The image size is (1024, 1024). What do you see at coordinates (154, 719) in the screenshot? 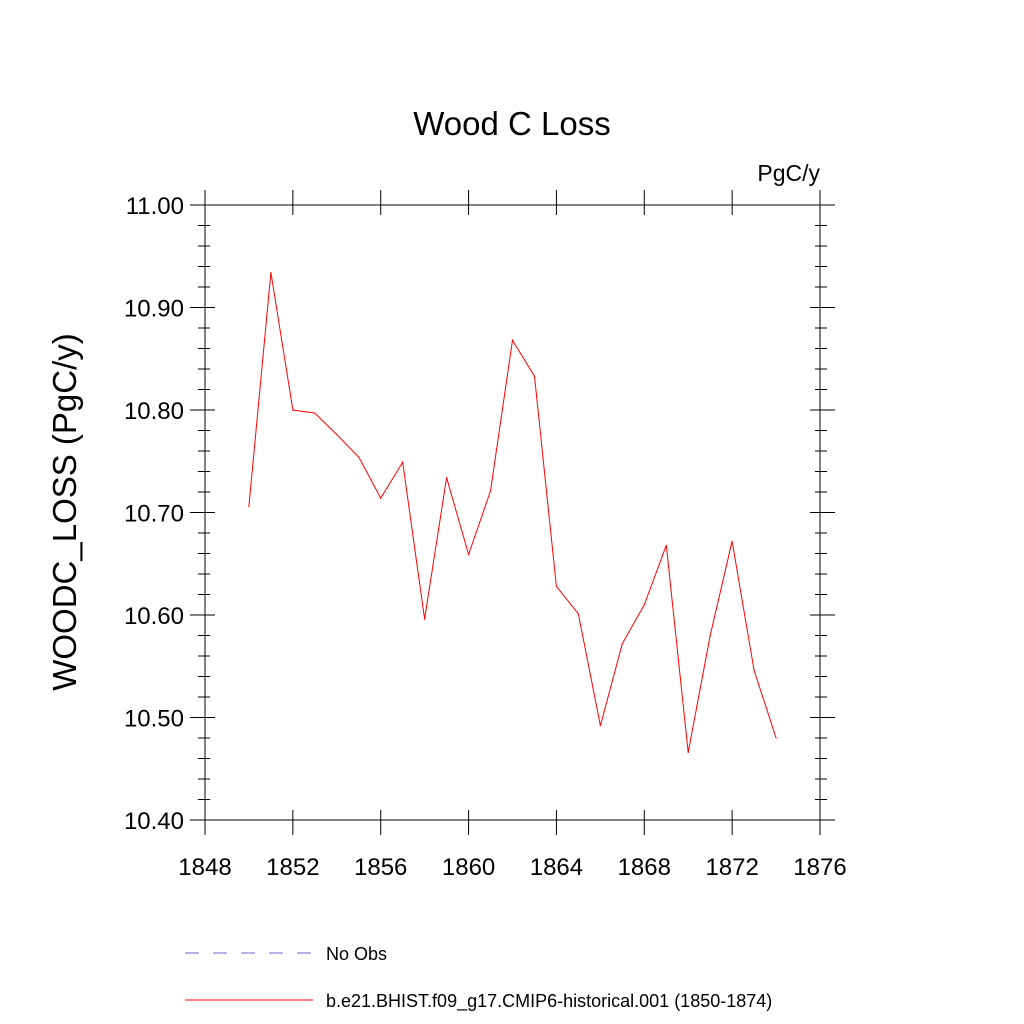
I see `y-tick-label: 10.50` at bounding box center [154, 719].